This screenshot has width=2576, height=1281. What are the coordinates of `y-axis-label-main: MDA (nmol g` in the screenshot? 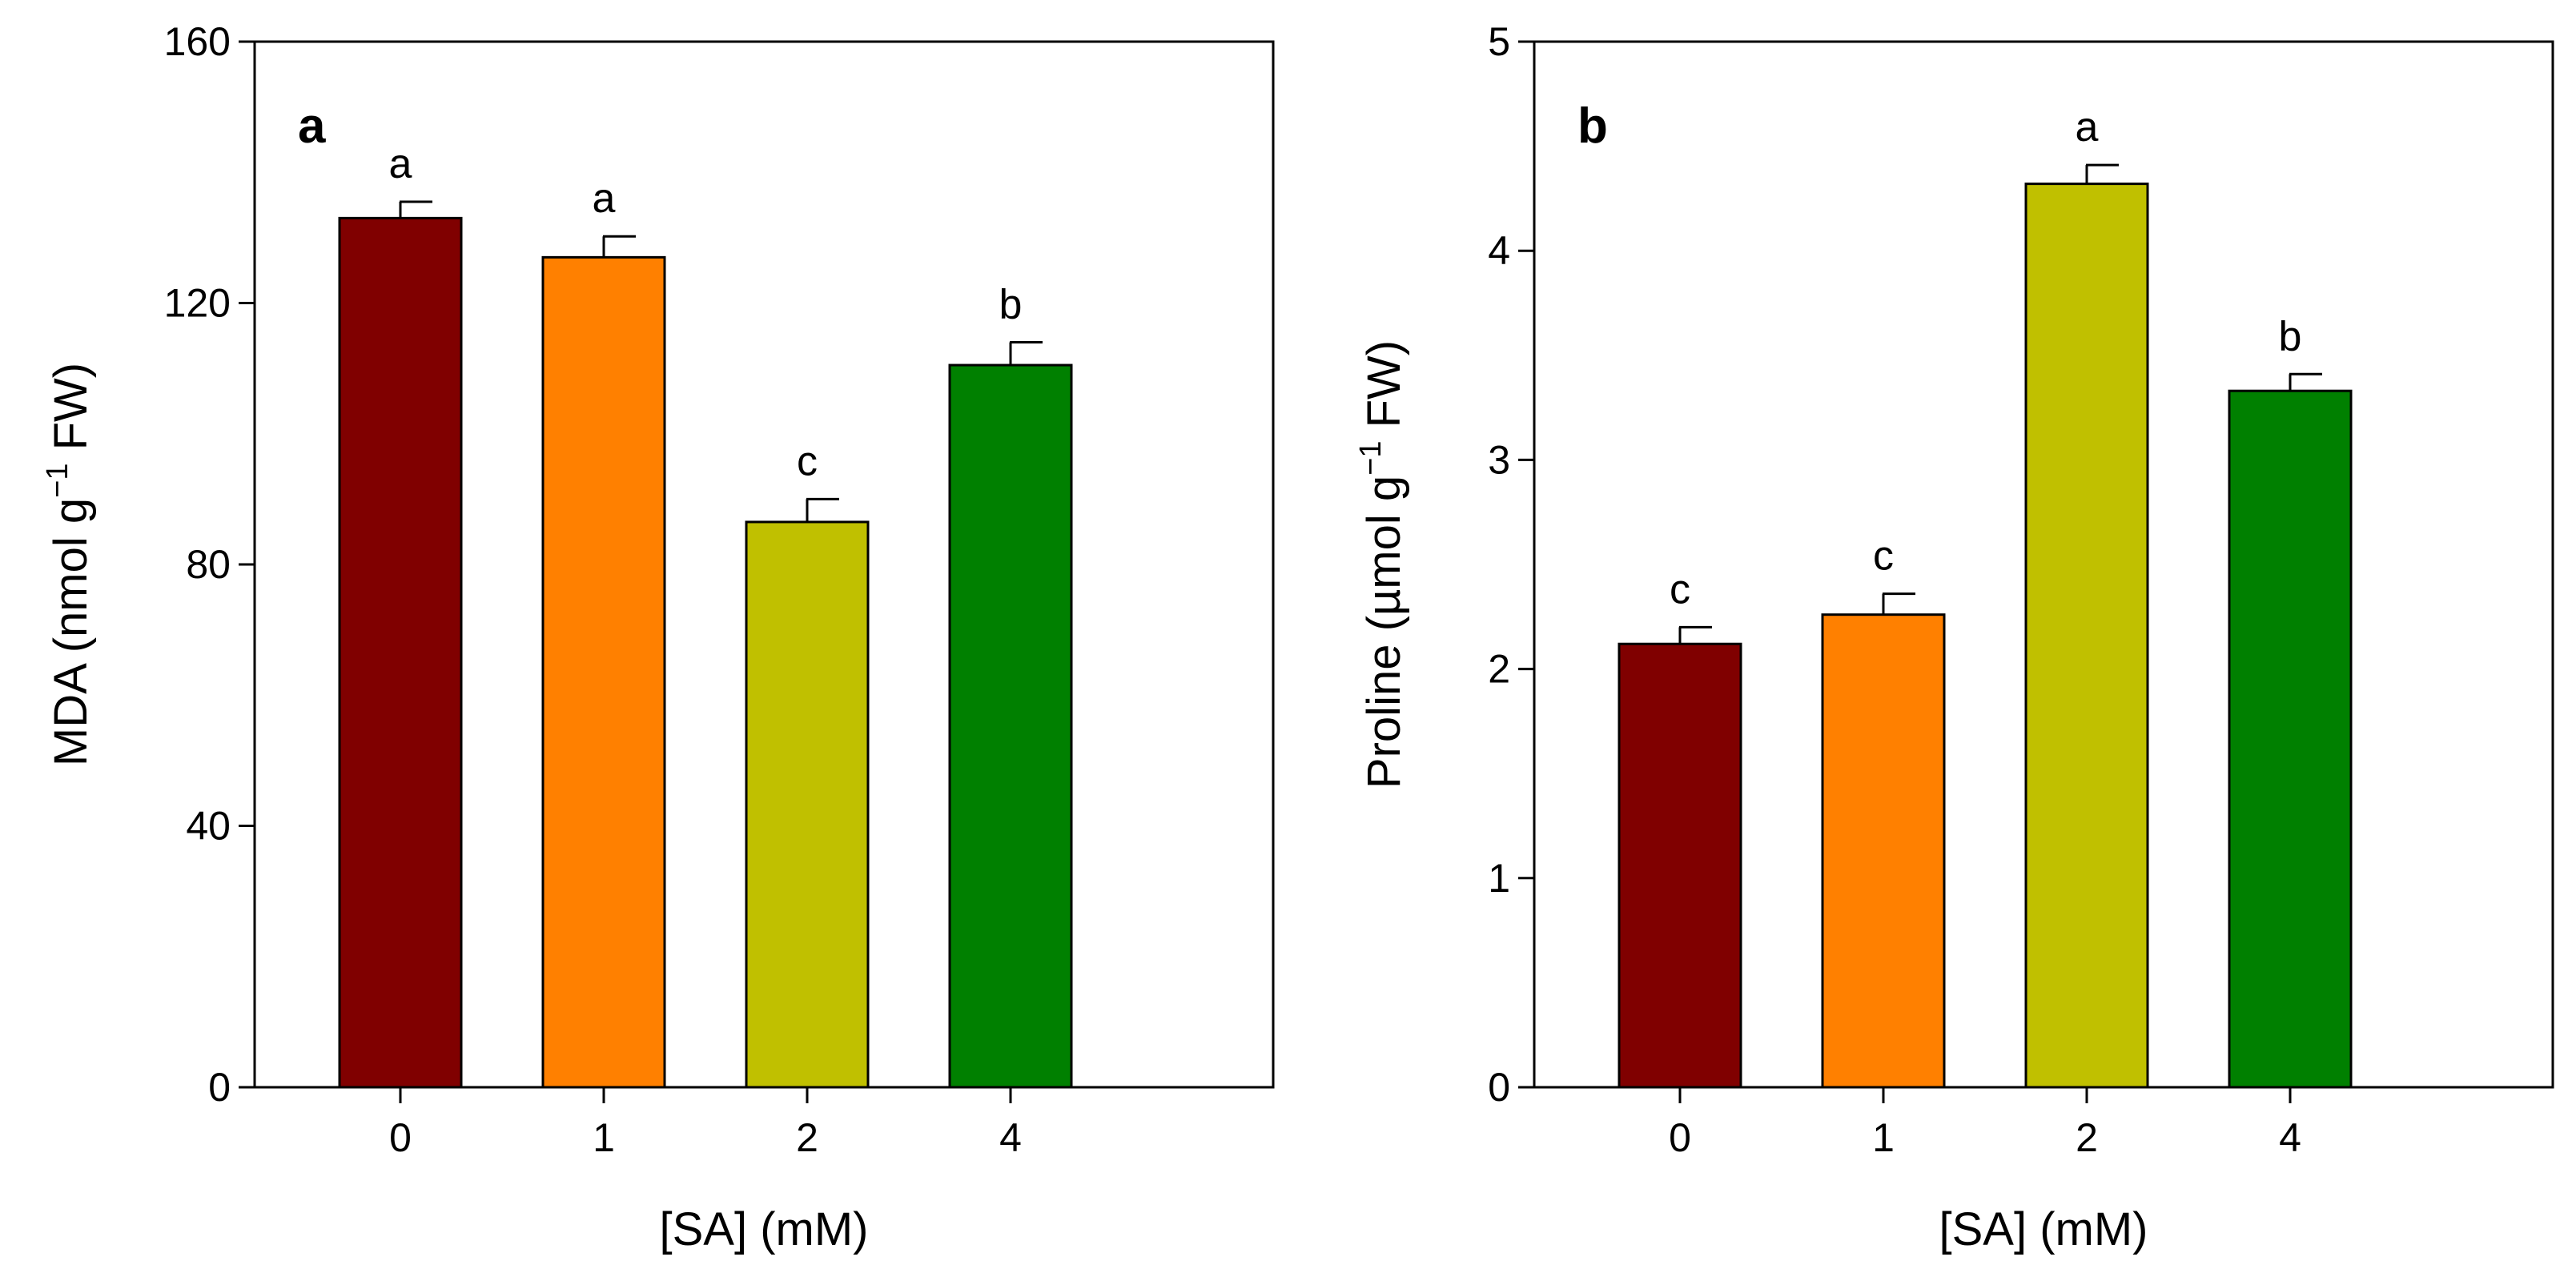 It's located at (71, 632).